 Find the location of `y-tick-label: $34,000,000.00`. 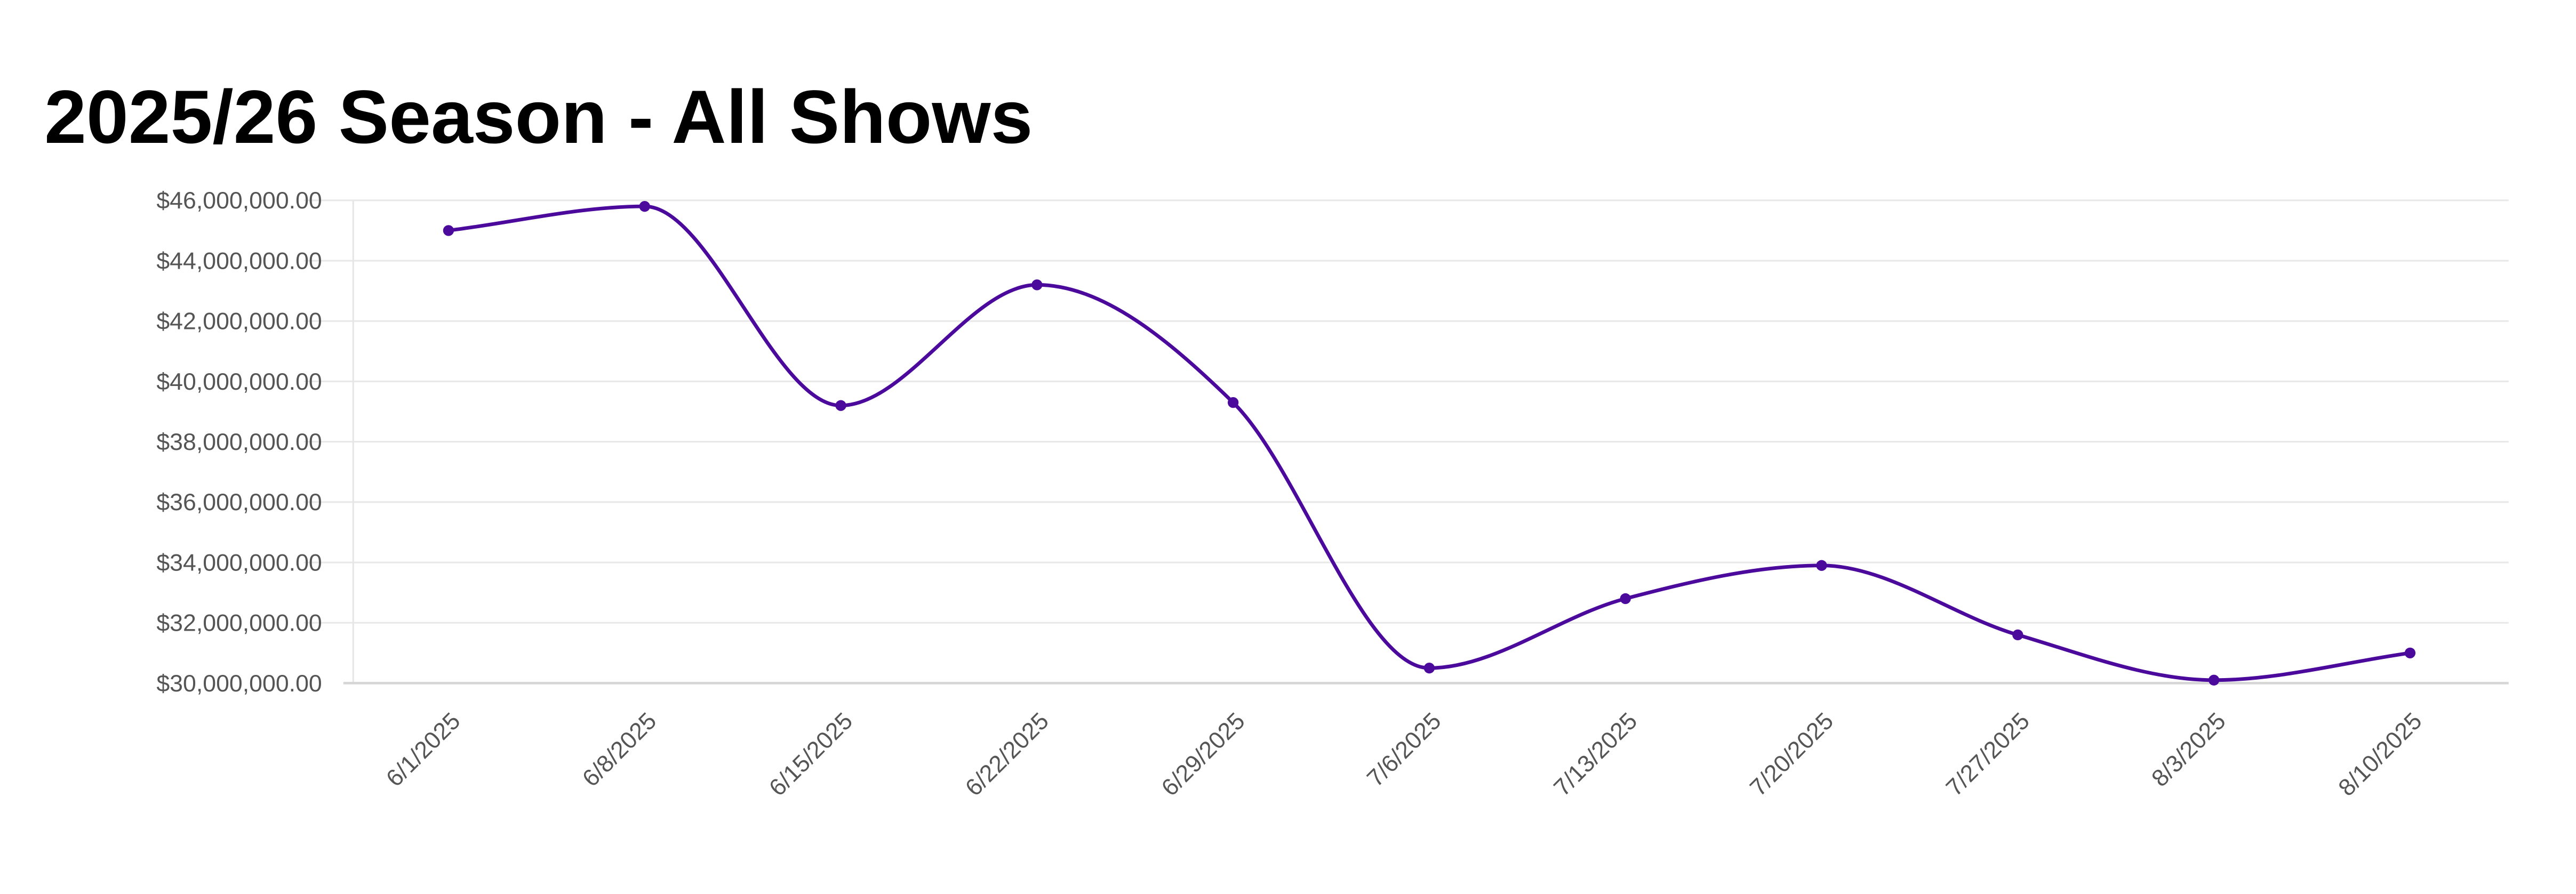

y-tick-label: $34,000,000.00 is located at coordinates (239, 563).